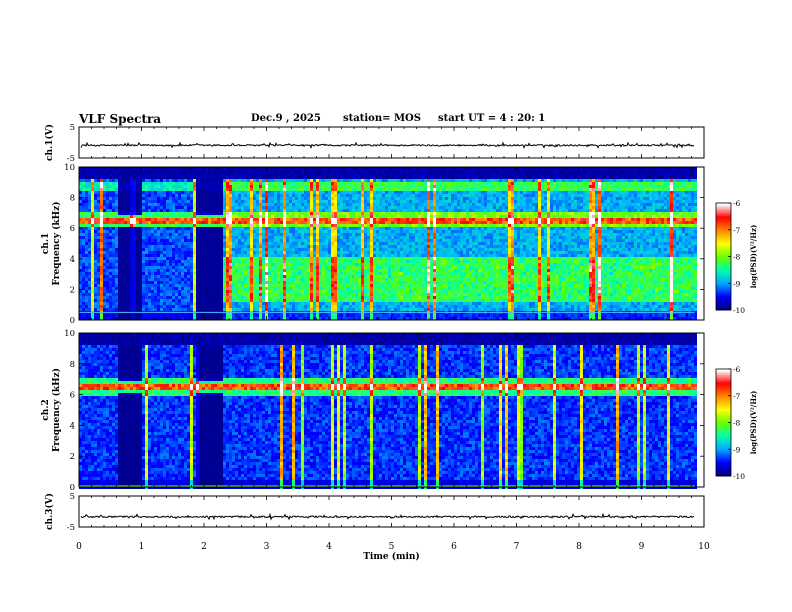 The width and height of the screenshot is (792, 612). What do you see at coordinates (286, 118) in the screenshot?
I see `date-label: Dec.9 , 2025` at bounding box center [286, 118].